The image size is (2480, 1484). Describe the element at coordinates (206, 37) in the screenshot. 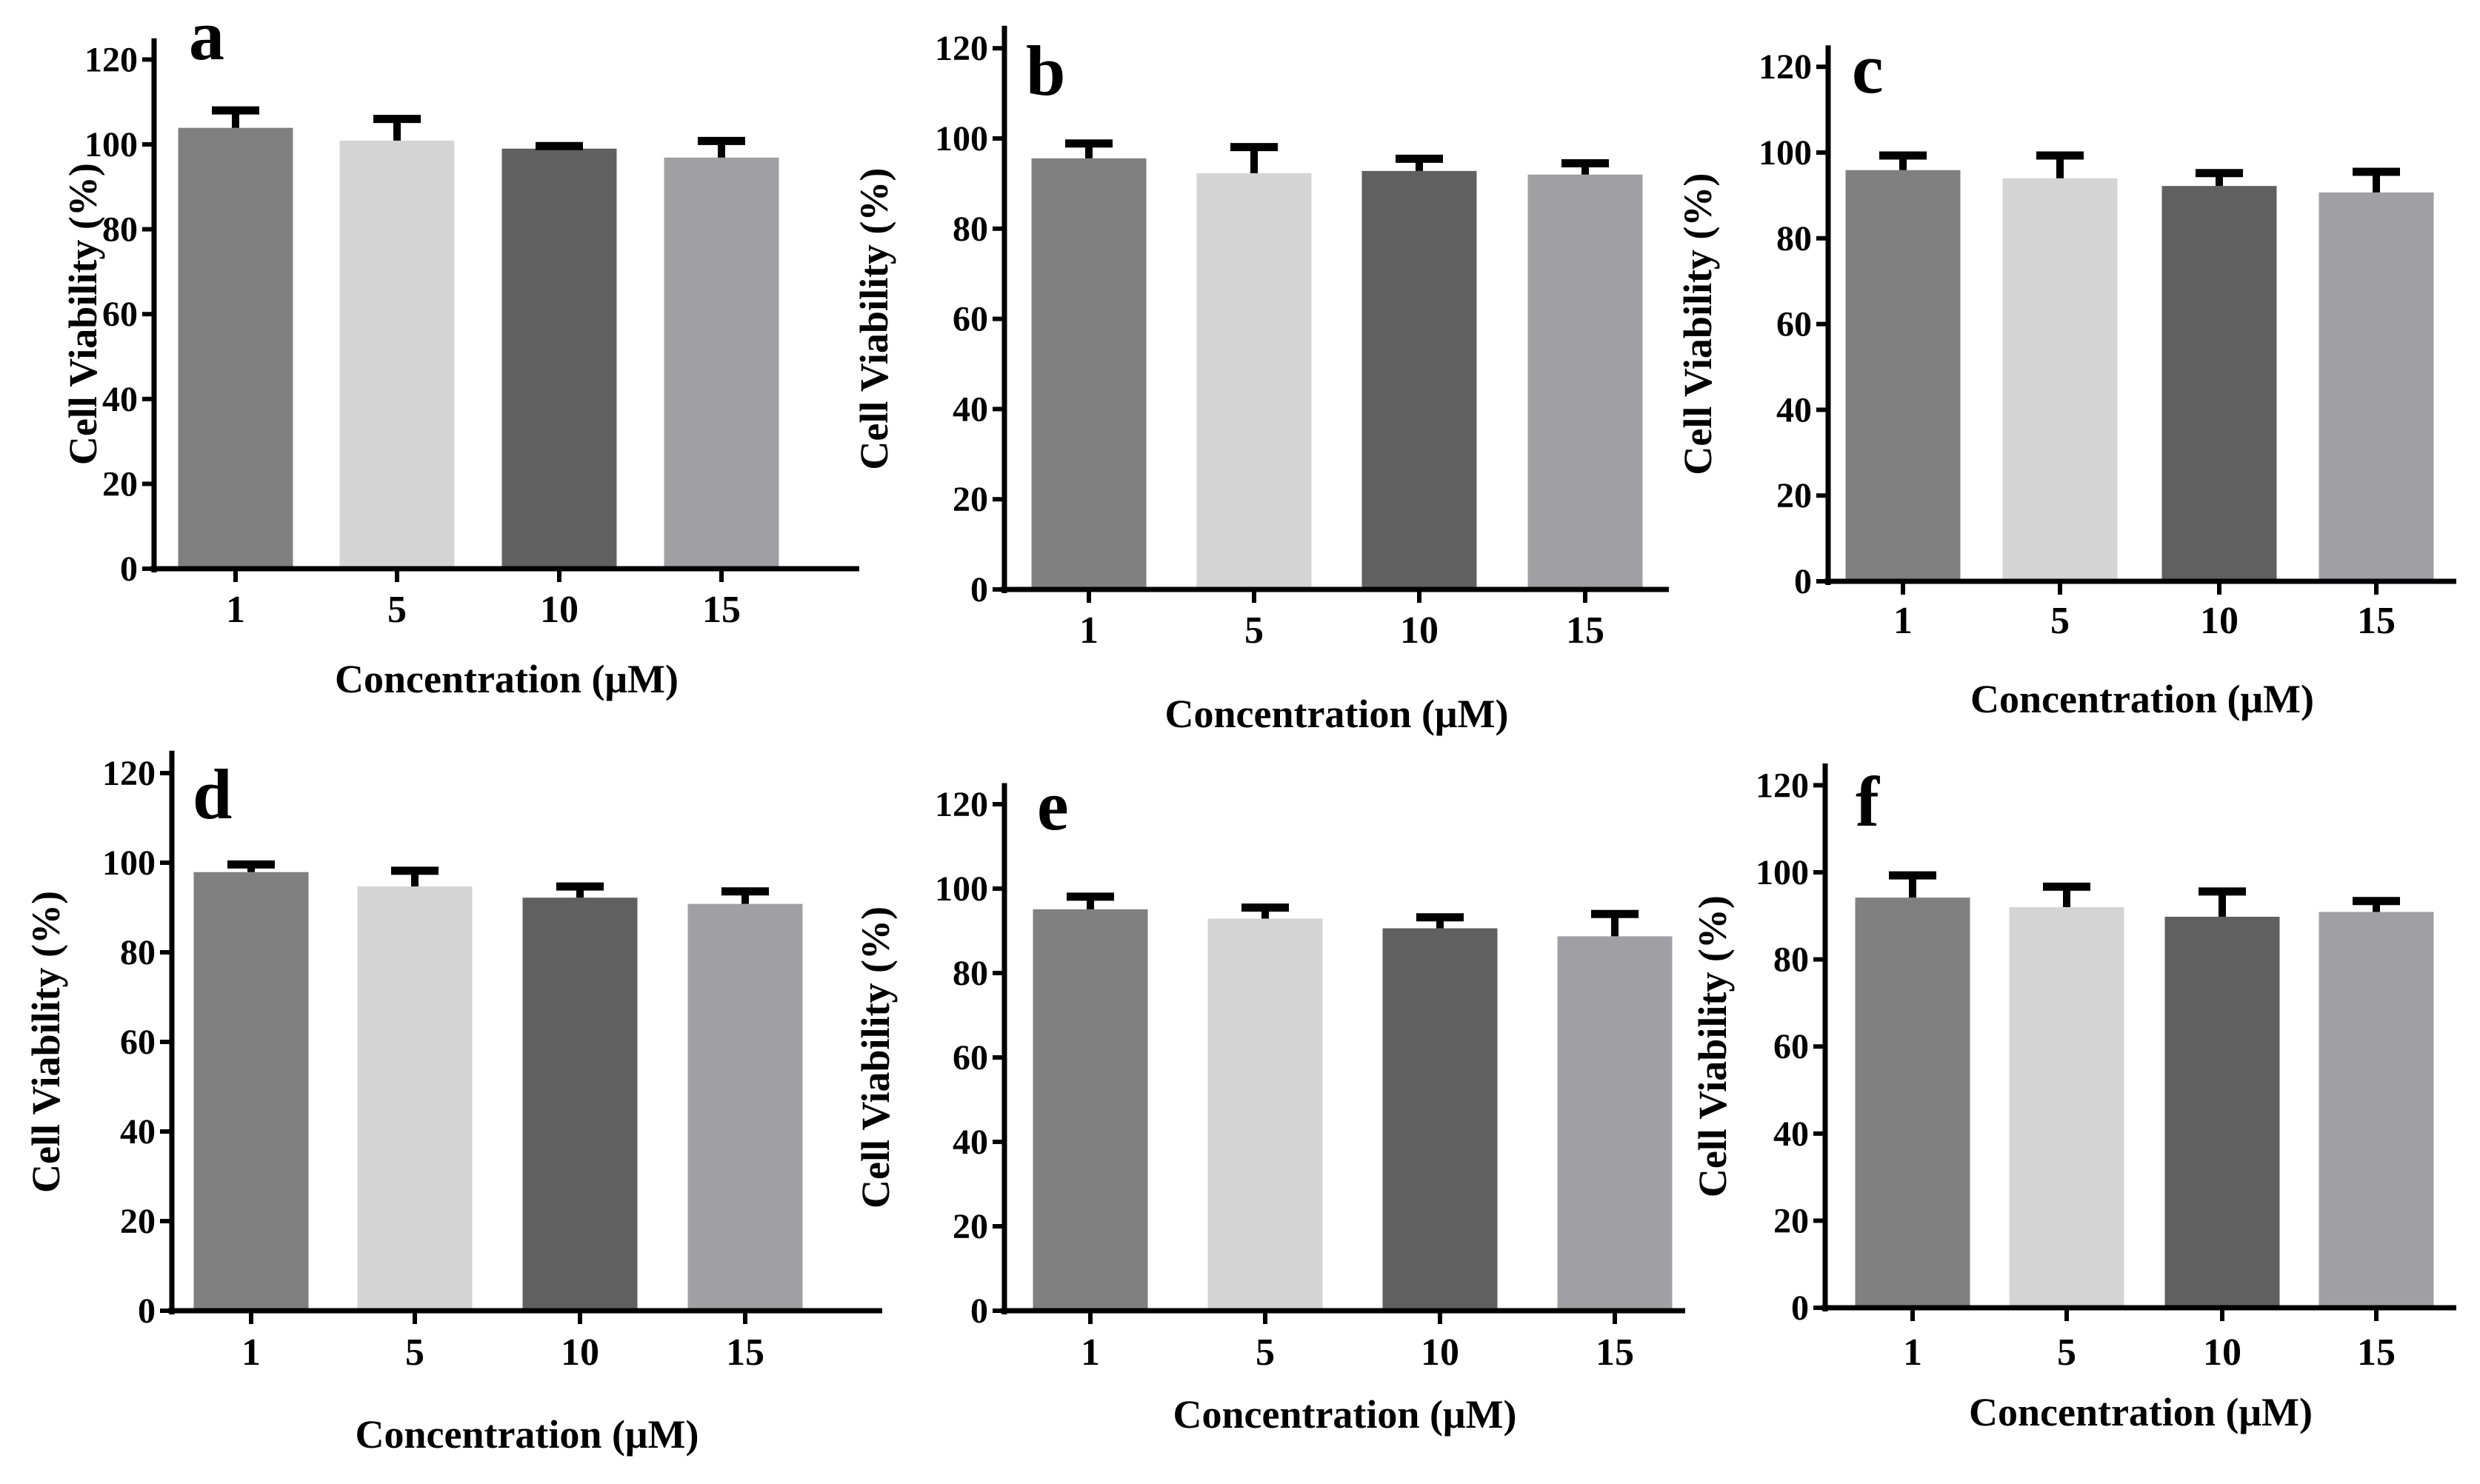

I see `panel-label: a` at that location.